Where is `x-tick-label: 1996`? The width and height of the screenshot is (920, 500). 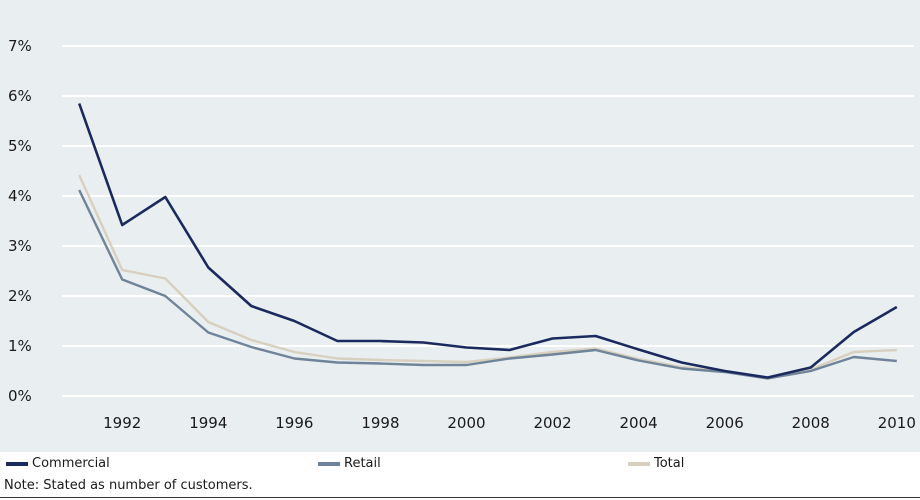 x-tick-label: 1996 is located at coordinates (294, 423).